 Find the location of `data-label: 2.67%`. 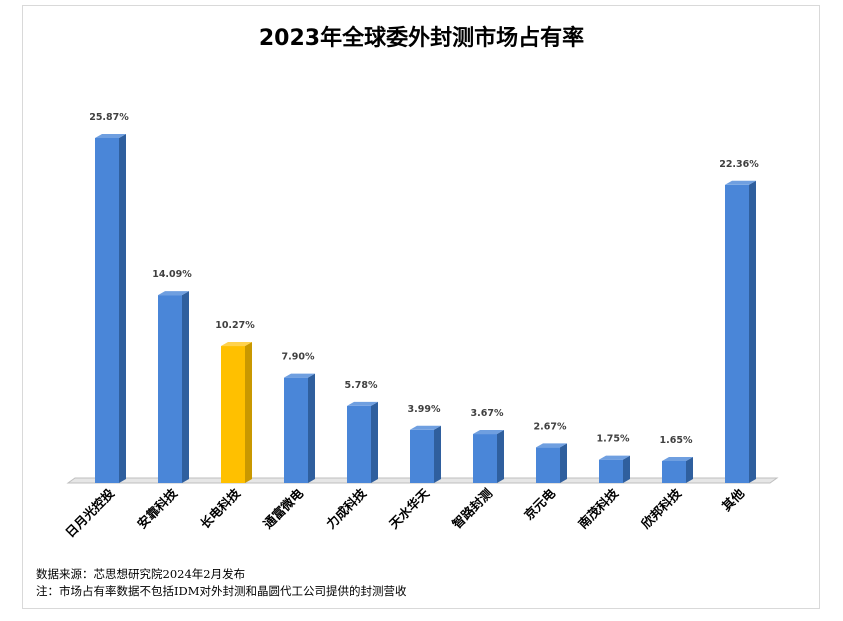

data-label: 2.67% is located at coordinates (550, 426).